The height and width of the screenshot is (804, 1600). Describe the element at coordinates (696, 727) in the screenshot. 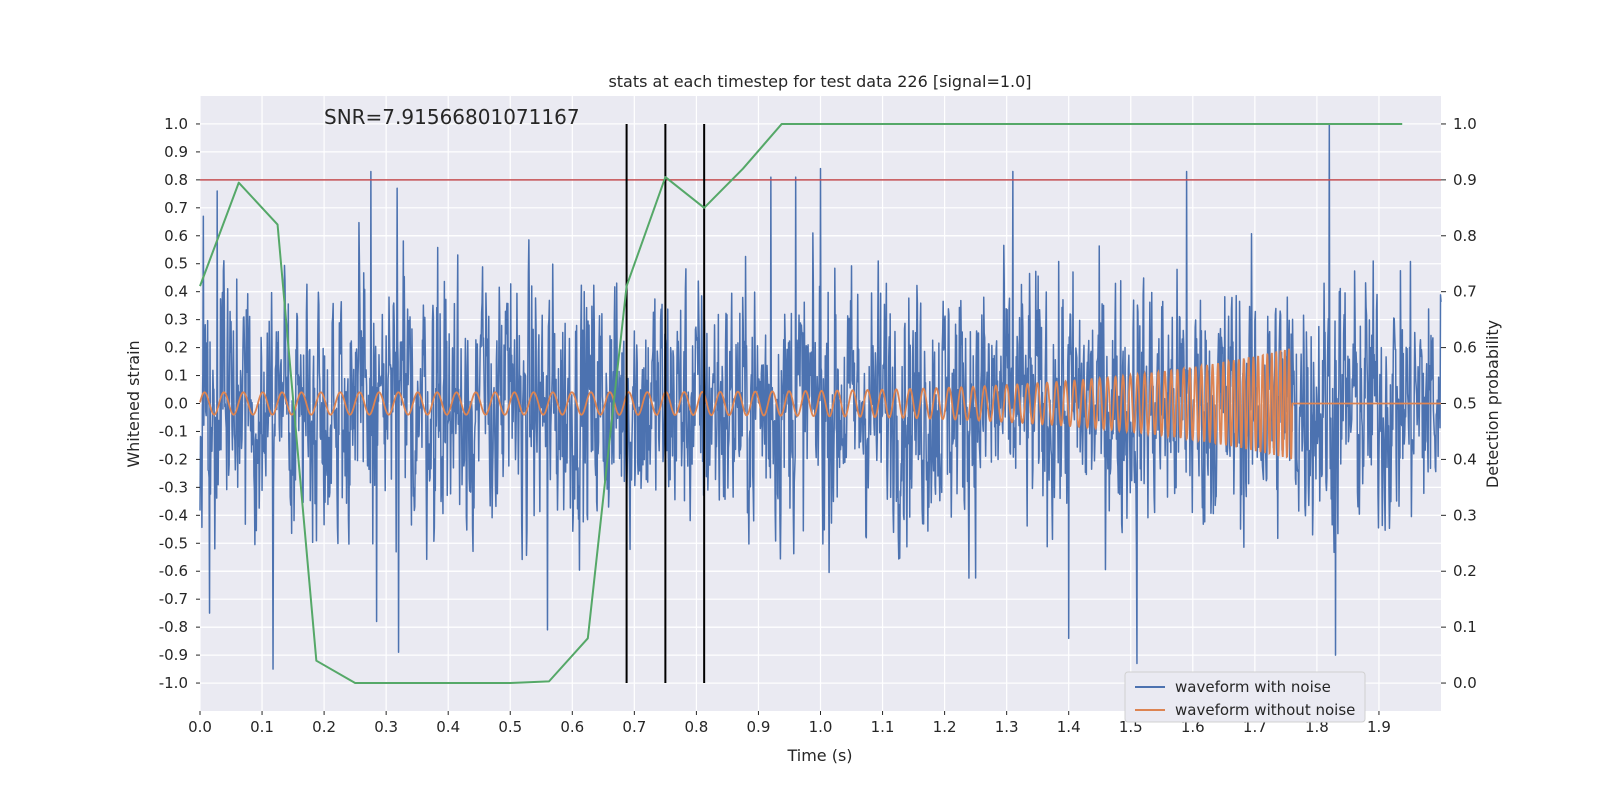

I see `x-tick-label: 0.8` at that location.